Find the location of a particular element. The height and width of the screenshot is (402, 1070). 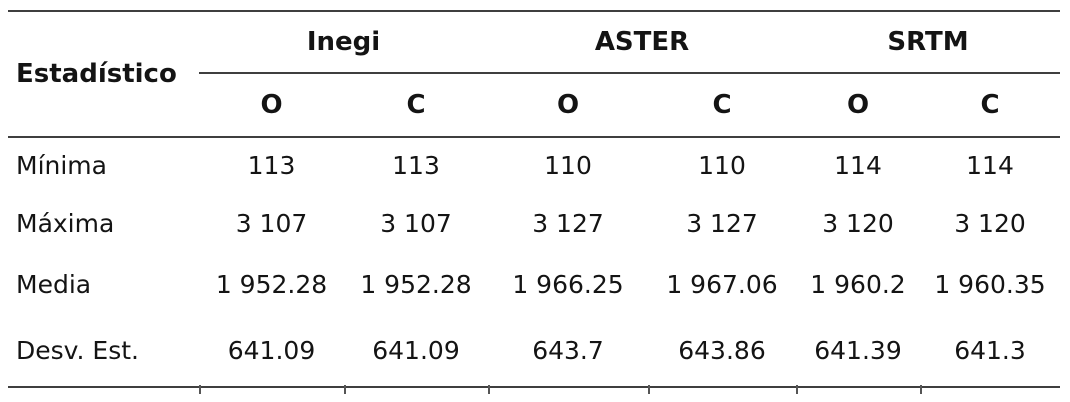

table-row-minima: Mínima 113 113 110 110 114 114 is located at coordinates (534, 165).